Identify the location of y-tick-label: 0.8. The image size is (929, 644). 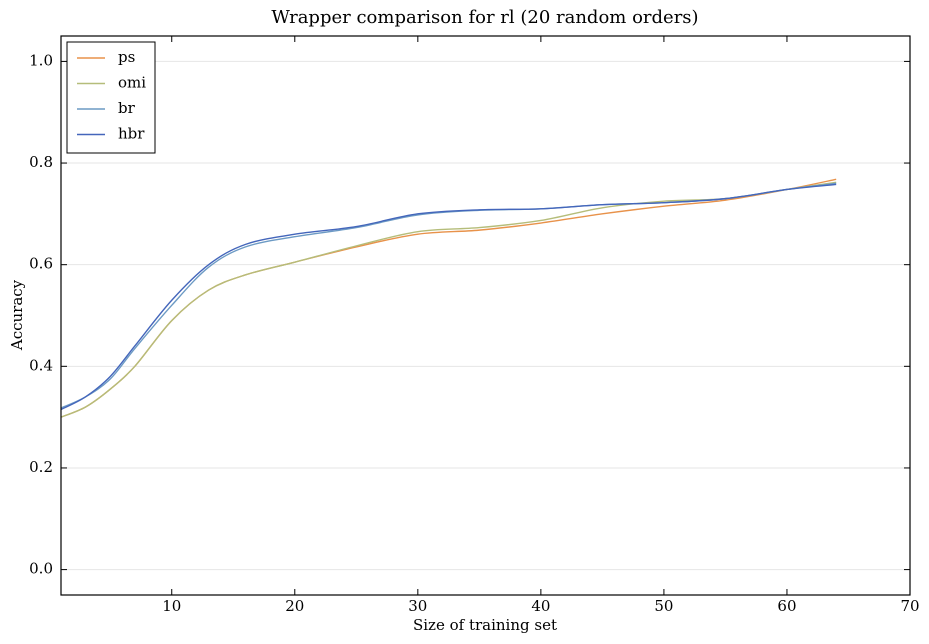
(41, 162).